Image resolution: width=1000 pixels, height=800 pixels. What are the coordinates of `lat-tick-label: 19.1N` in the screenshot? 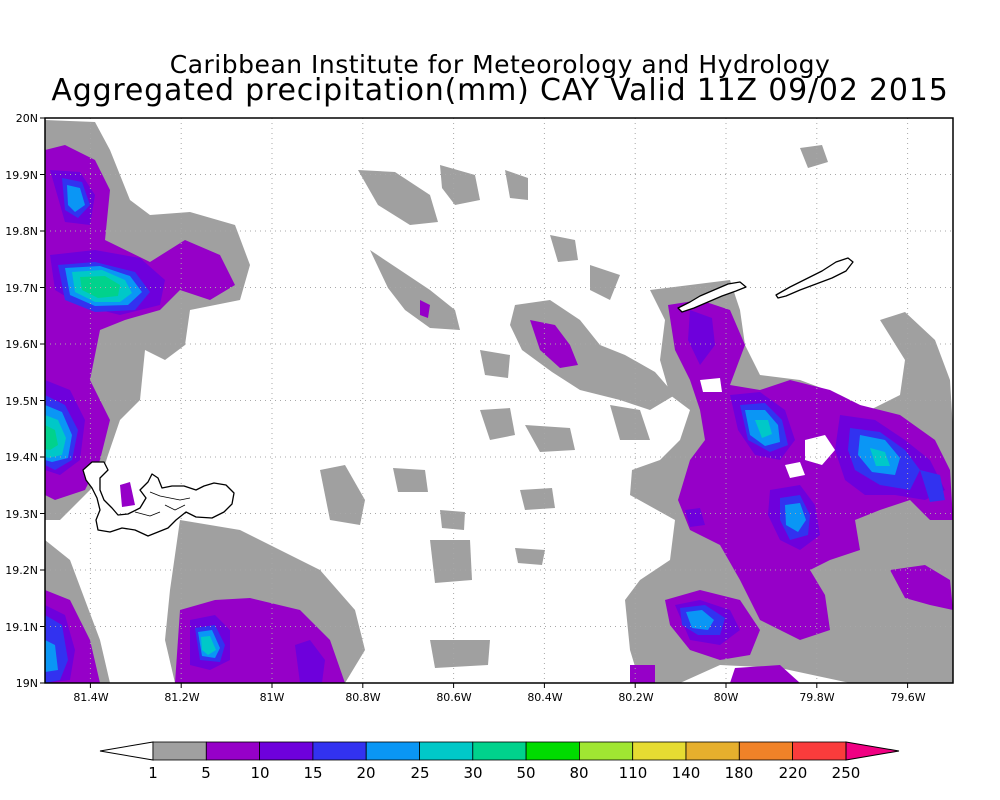 It's located at (21, 627).